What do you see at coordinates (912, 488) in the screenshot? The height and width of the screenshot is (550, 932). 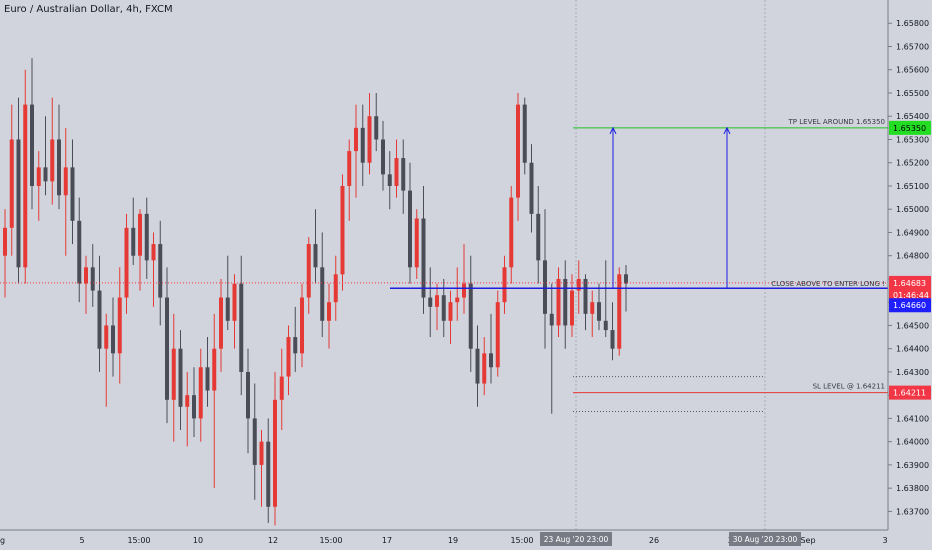 I see `price-tick-label: 1.63800` at bounding box center [912, 488].